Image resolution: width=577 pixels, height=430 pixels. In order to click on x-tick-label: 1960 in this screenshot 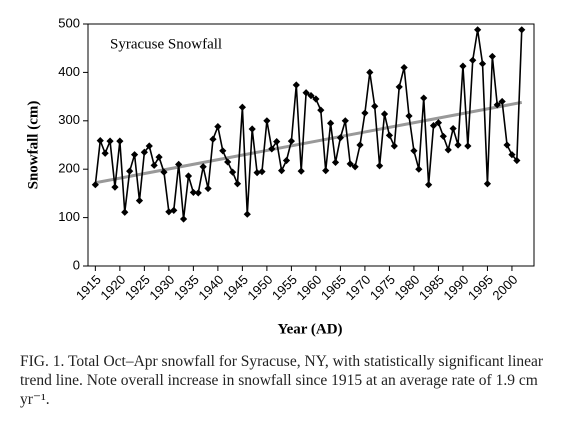, I will do `click(308, 287)`.